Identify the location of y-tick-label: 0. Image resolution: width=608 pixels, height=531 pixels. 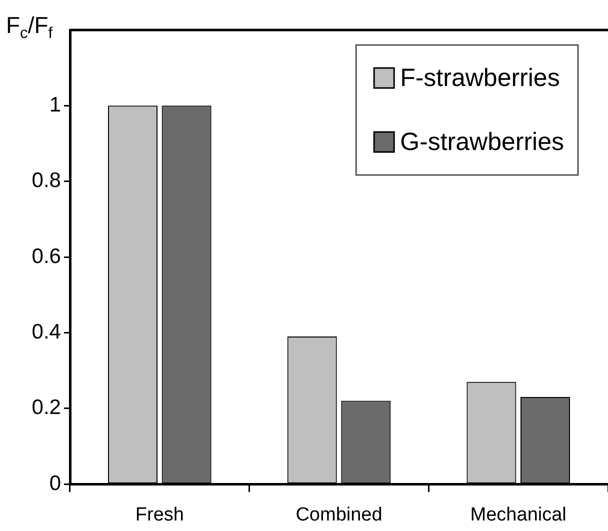
(55, 483).